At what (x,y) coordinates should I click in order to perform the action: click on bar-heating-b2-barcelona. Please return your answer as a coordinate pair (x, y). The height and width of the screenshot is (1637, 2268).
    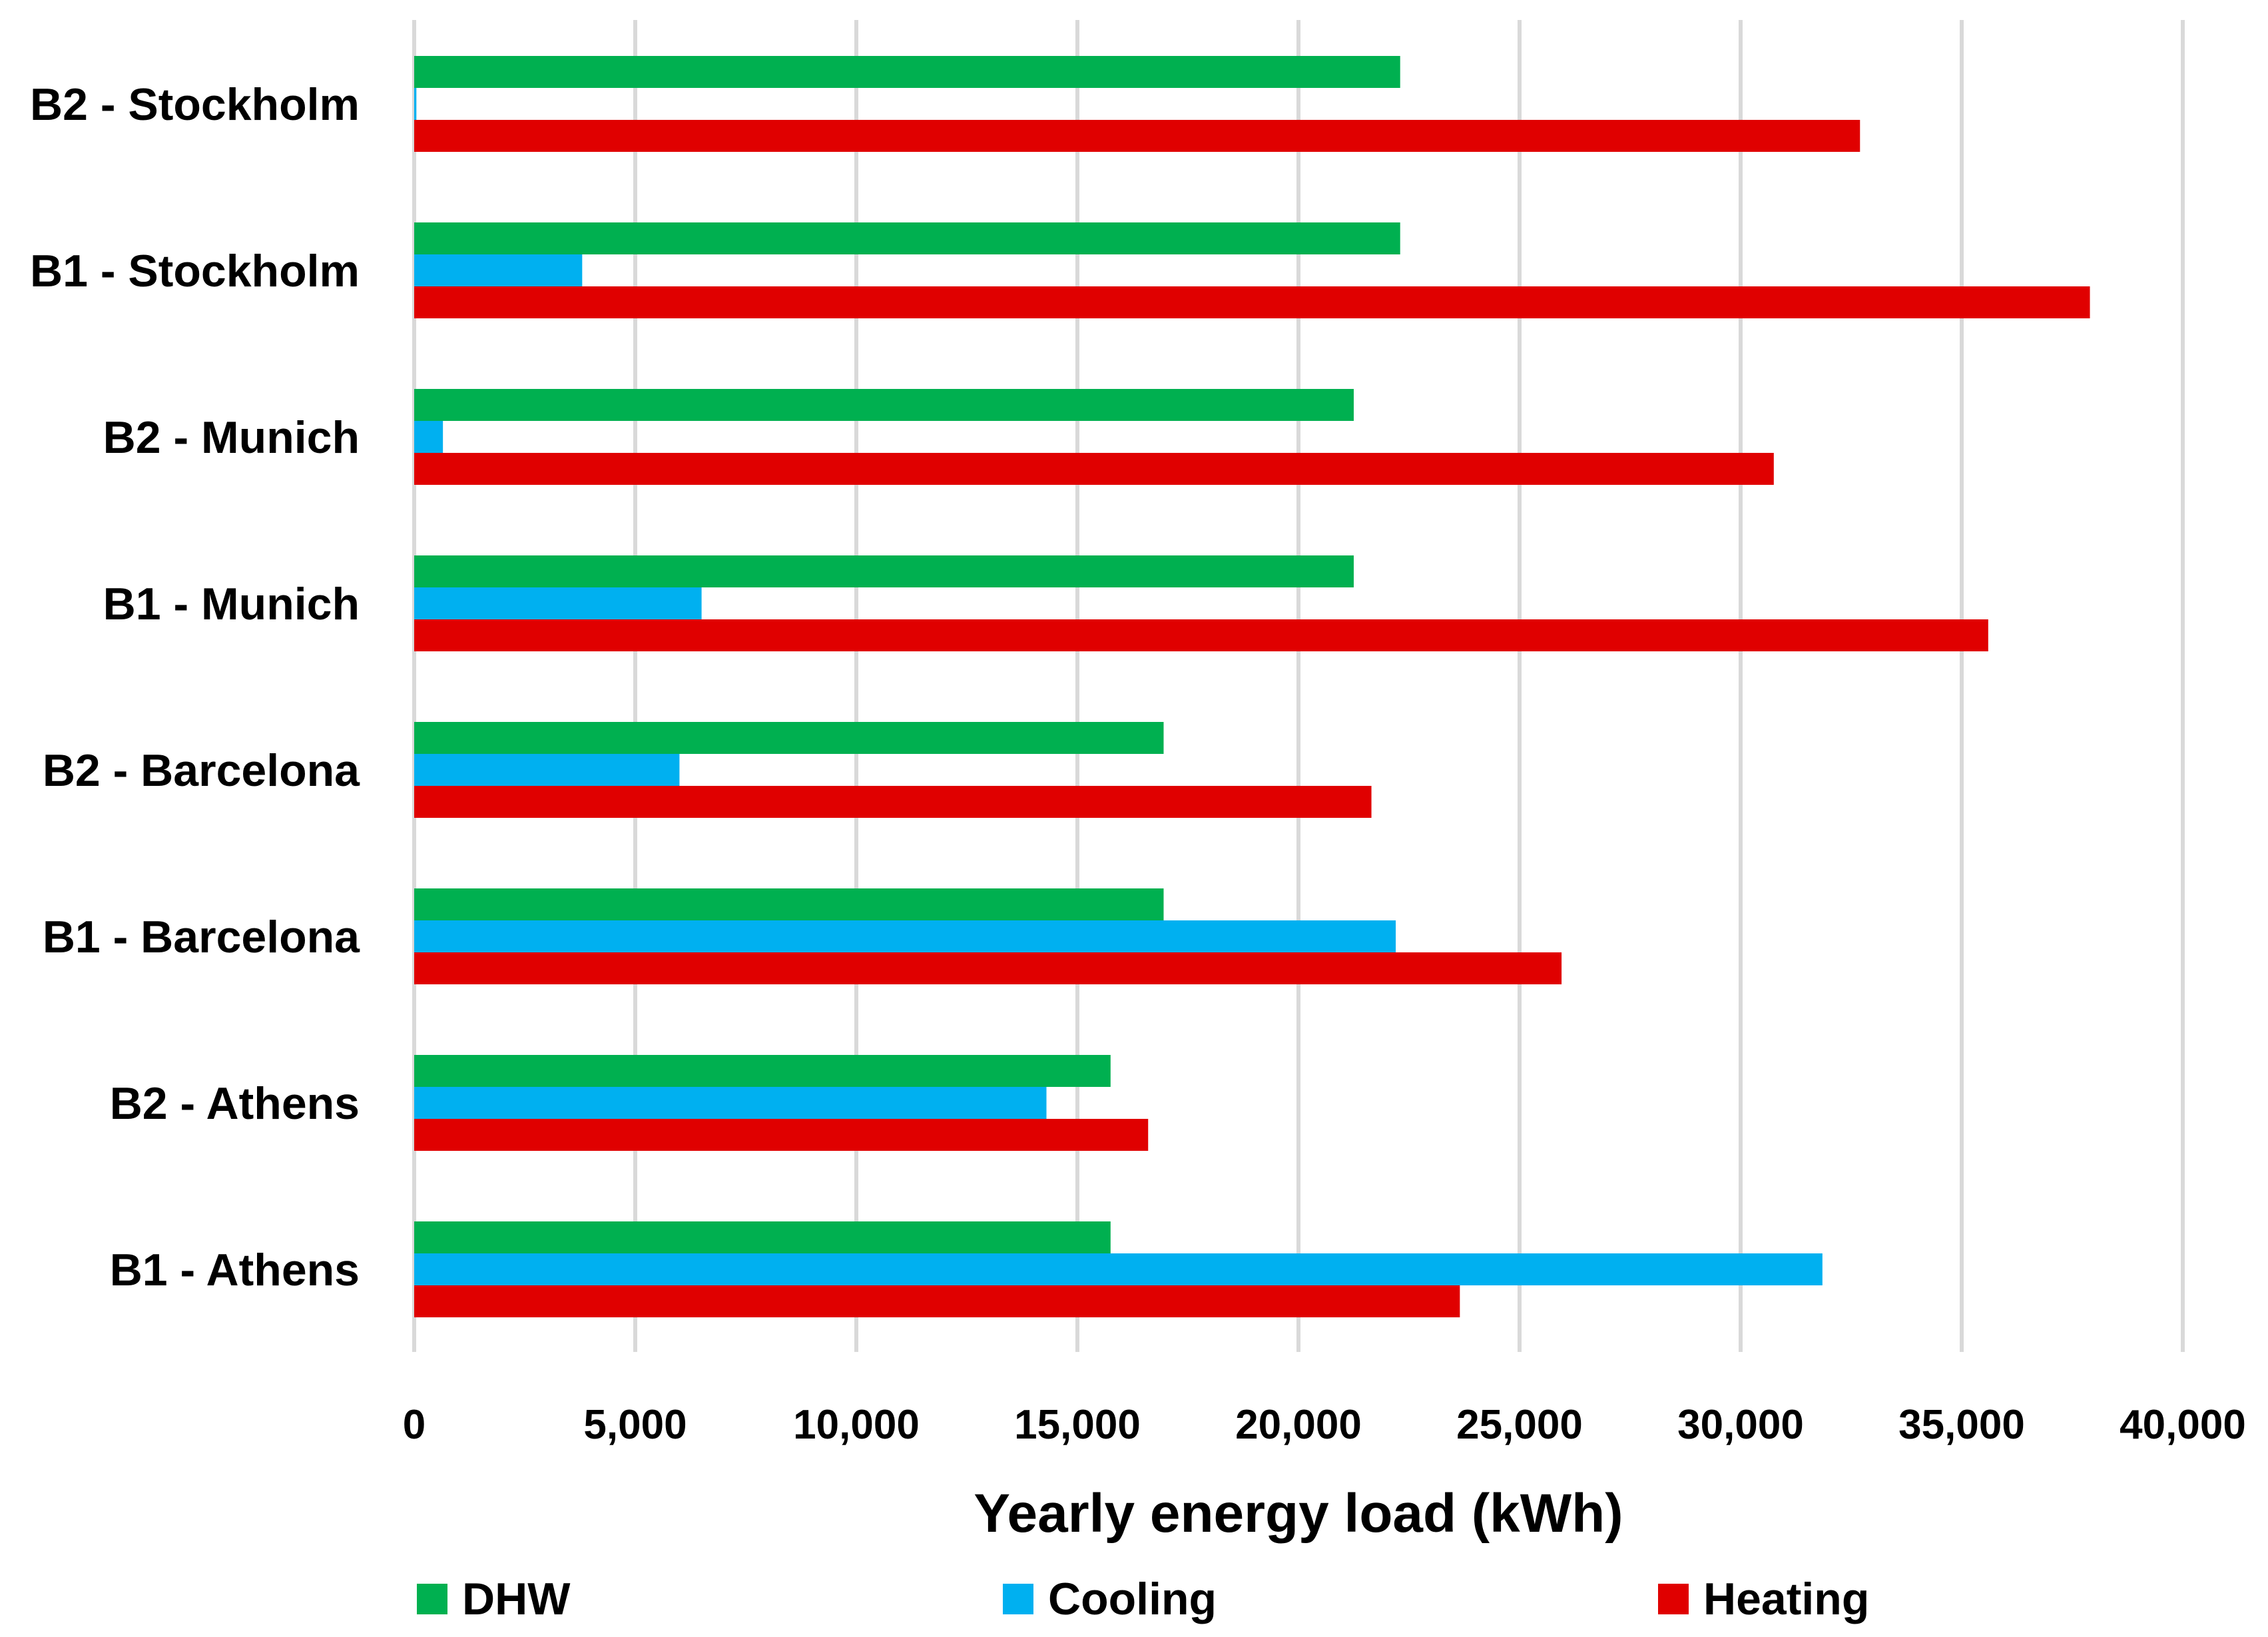
    Looking at the image, I should click on (893, 802).